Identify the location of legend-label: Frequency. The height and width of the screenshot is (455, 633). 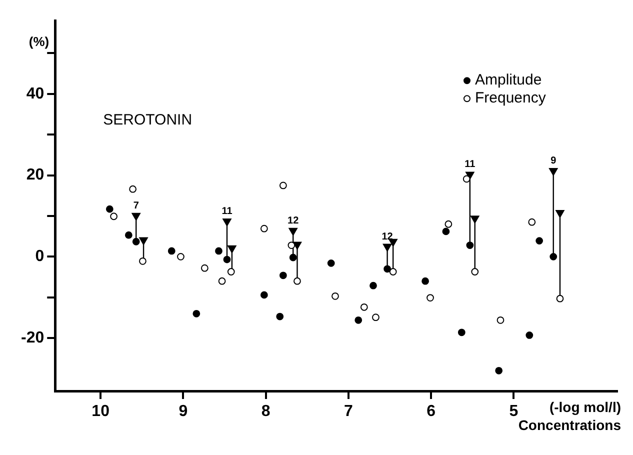
(510, 98).